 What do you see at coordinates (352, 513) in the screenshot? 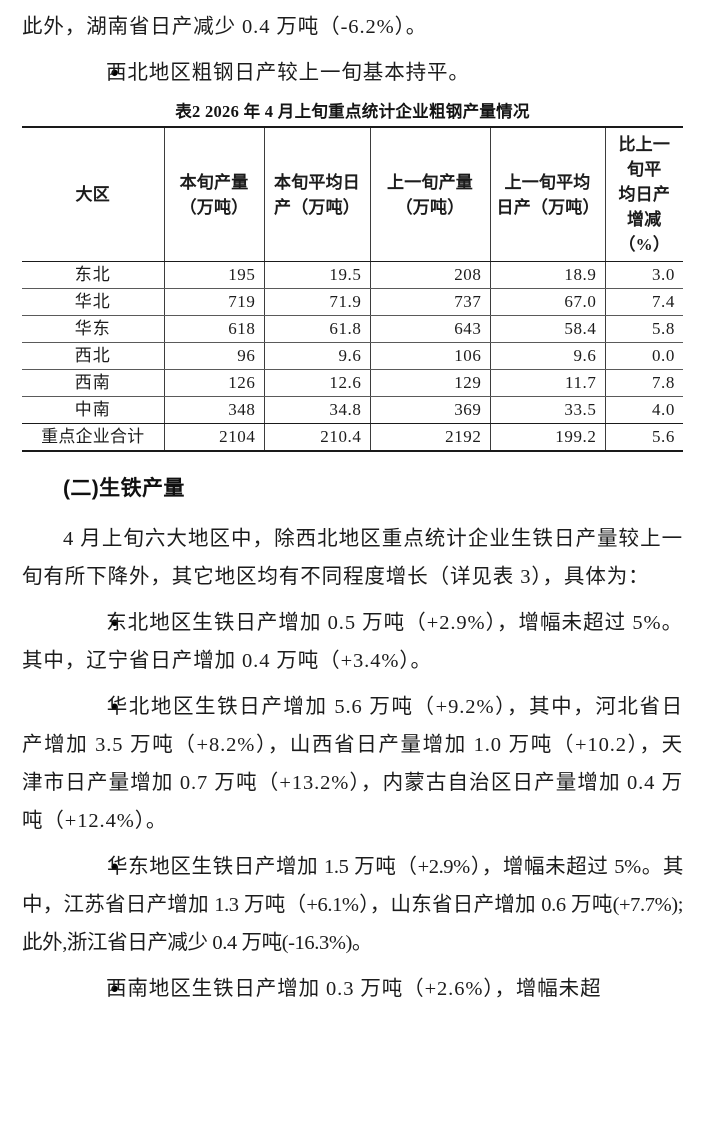
I see `gap-after-heading` at bounding box center [352, 513].